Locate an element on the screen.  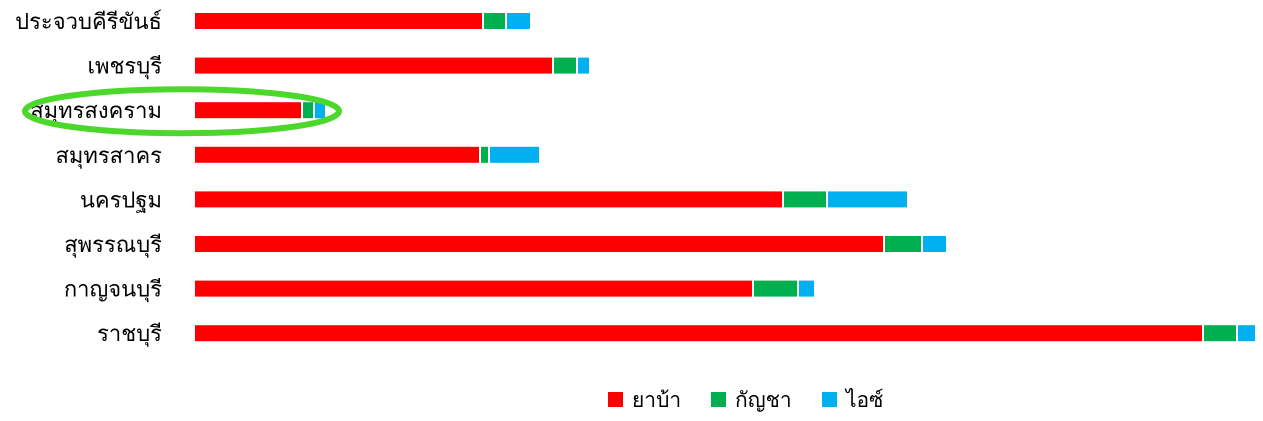
category-label: เพชรบุรี is located at coordinates (124, 67).